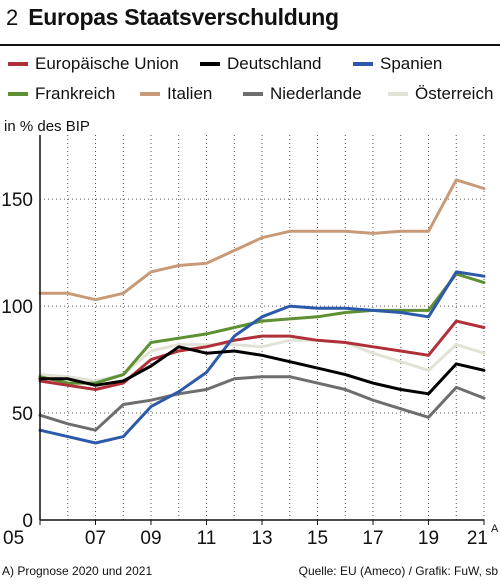  I want to click on y-tick-label: 50, so click(22, 414).